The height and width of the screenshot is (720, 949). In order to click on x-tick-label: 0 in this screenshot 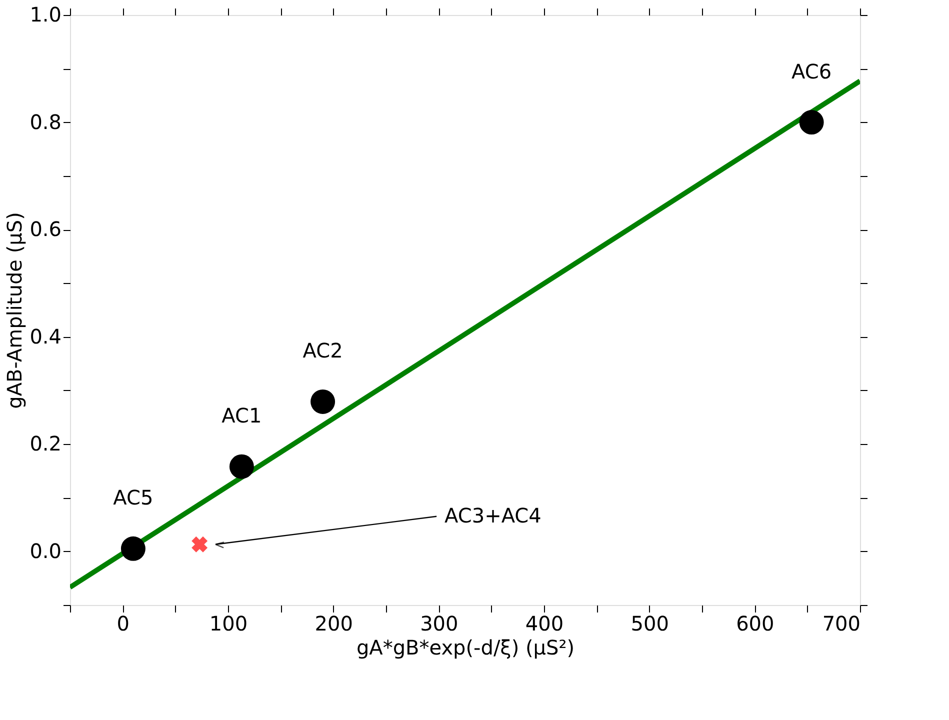, I will do `click(123, 624)`.